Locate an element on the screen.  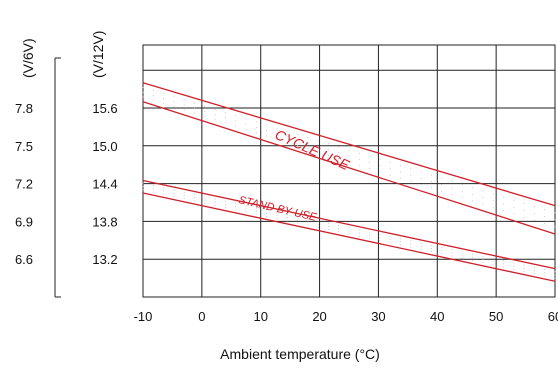
y-tick-label-6v: 6.6 is located at coordinates (24, 259).